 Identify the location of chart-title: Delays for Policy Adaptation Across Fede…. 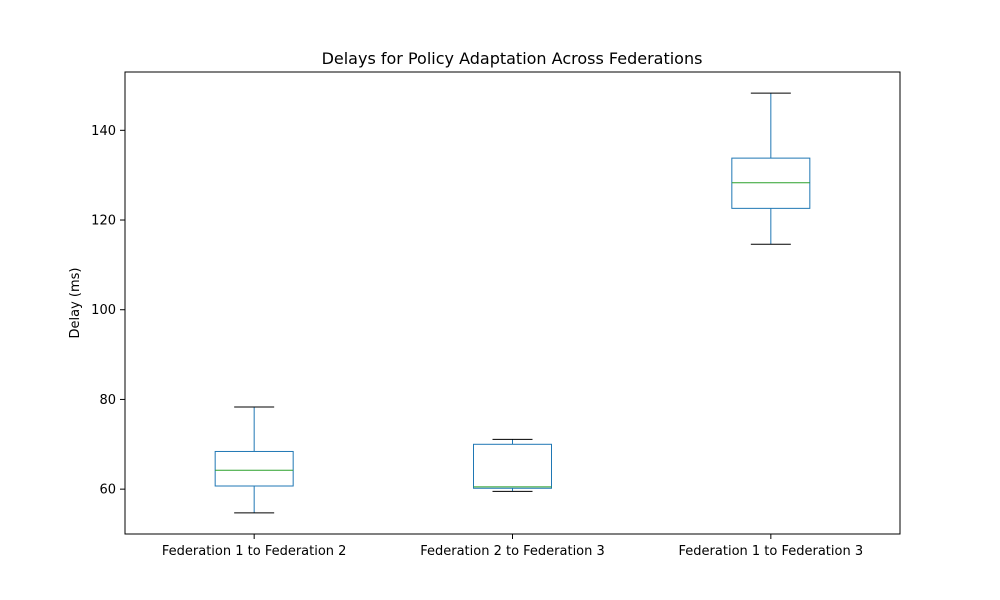
(512, 58).